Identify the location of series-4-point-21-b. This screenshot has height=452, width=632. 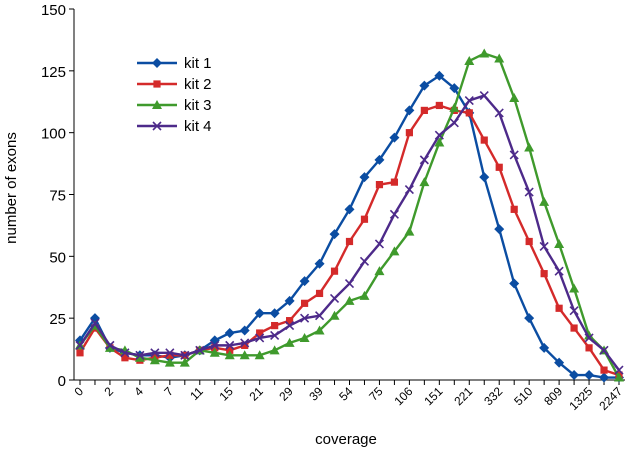
(394, 214).